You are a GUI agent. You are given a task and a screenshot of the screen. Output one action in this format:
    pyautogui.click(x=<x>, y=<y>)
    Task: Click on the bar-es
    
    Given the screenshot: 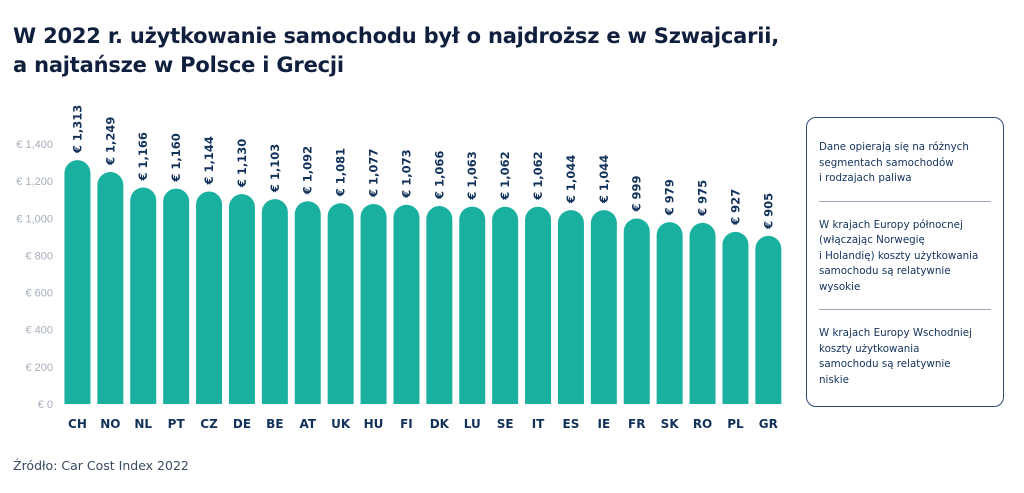 What is the action you would take?
    pyautogui.click(x=570, y=307)
    